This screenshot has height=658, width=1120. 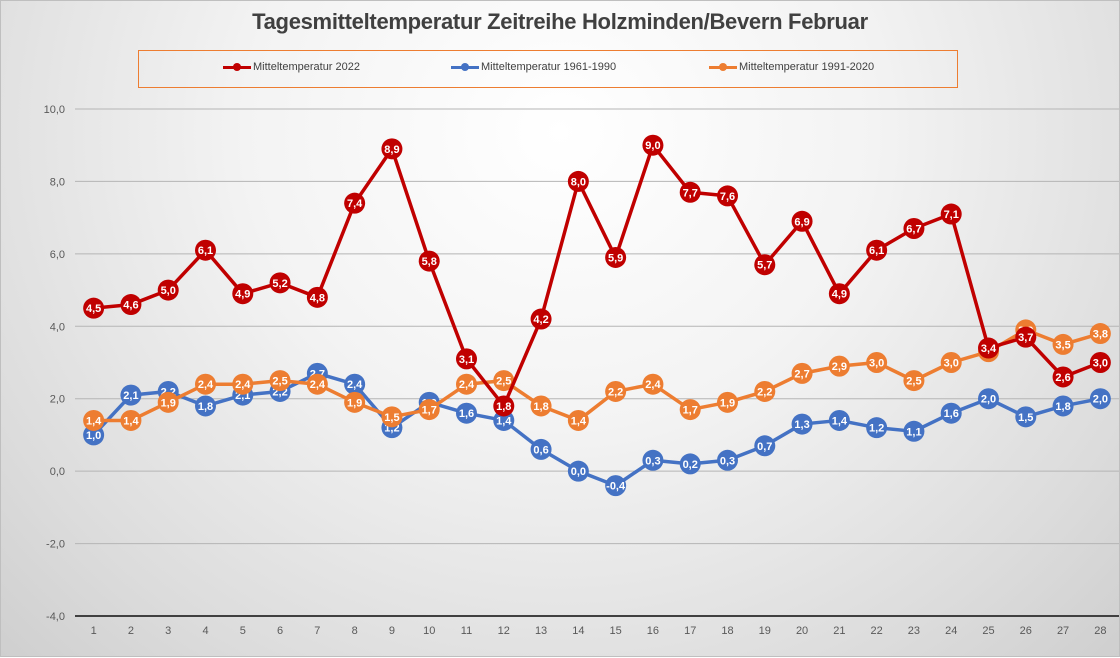 What do you see at coordinates (54, 110) in the screenshot?
I see `y-tick-label: 10,0` at bounding box center [54, 110].